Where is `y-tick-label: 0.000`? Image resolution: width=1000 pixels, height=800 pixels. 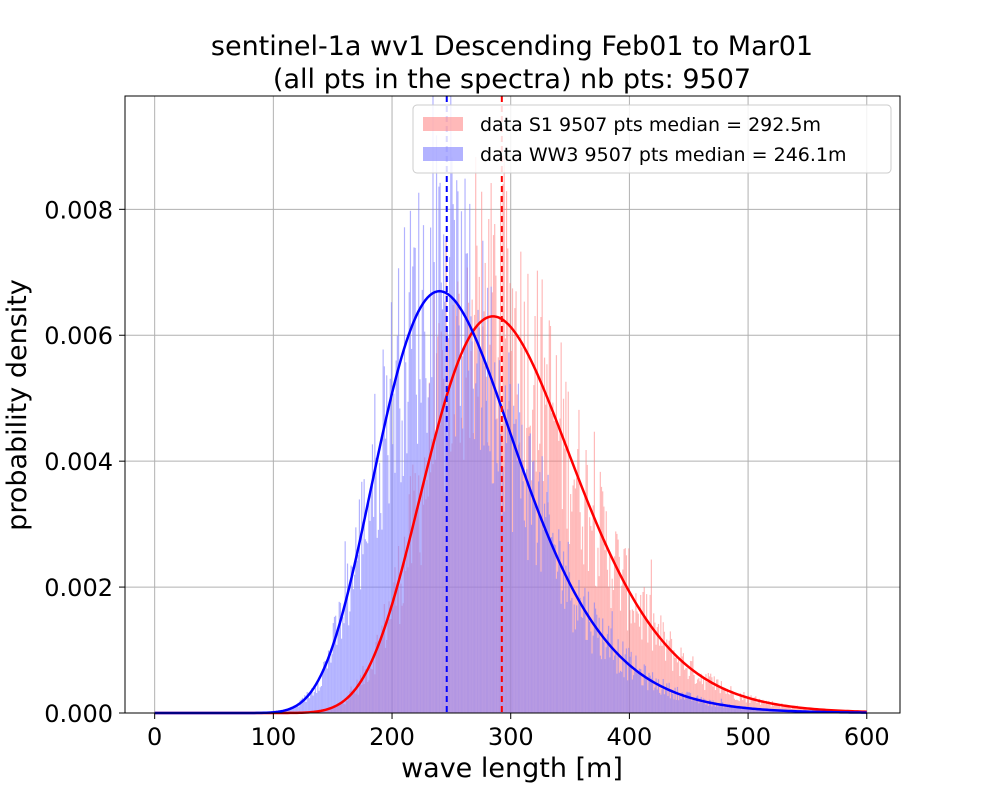
y-tick-label: 0.000 is located at coordinates (78, 714).